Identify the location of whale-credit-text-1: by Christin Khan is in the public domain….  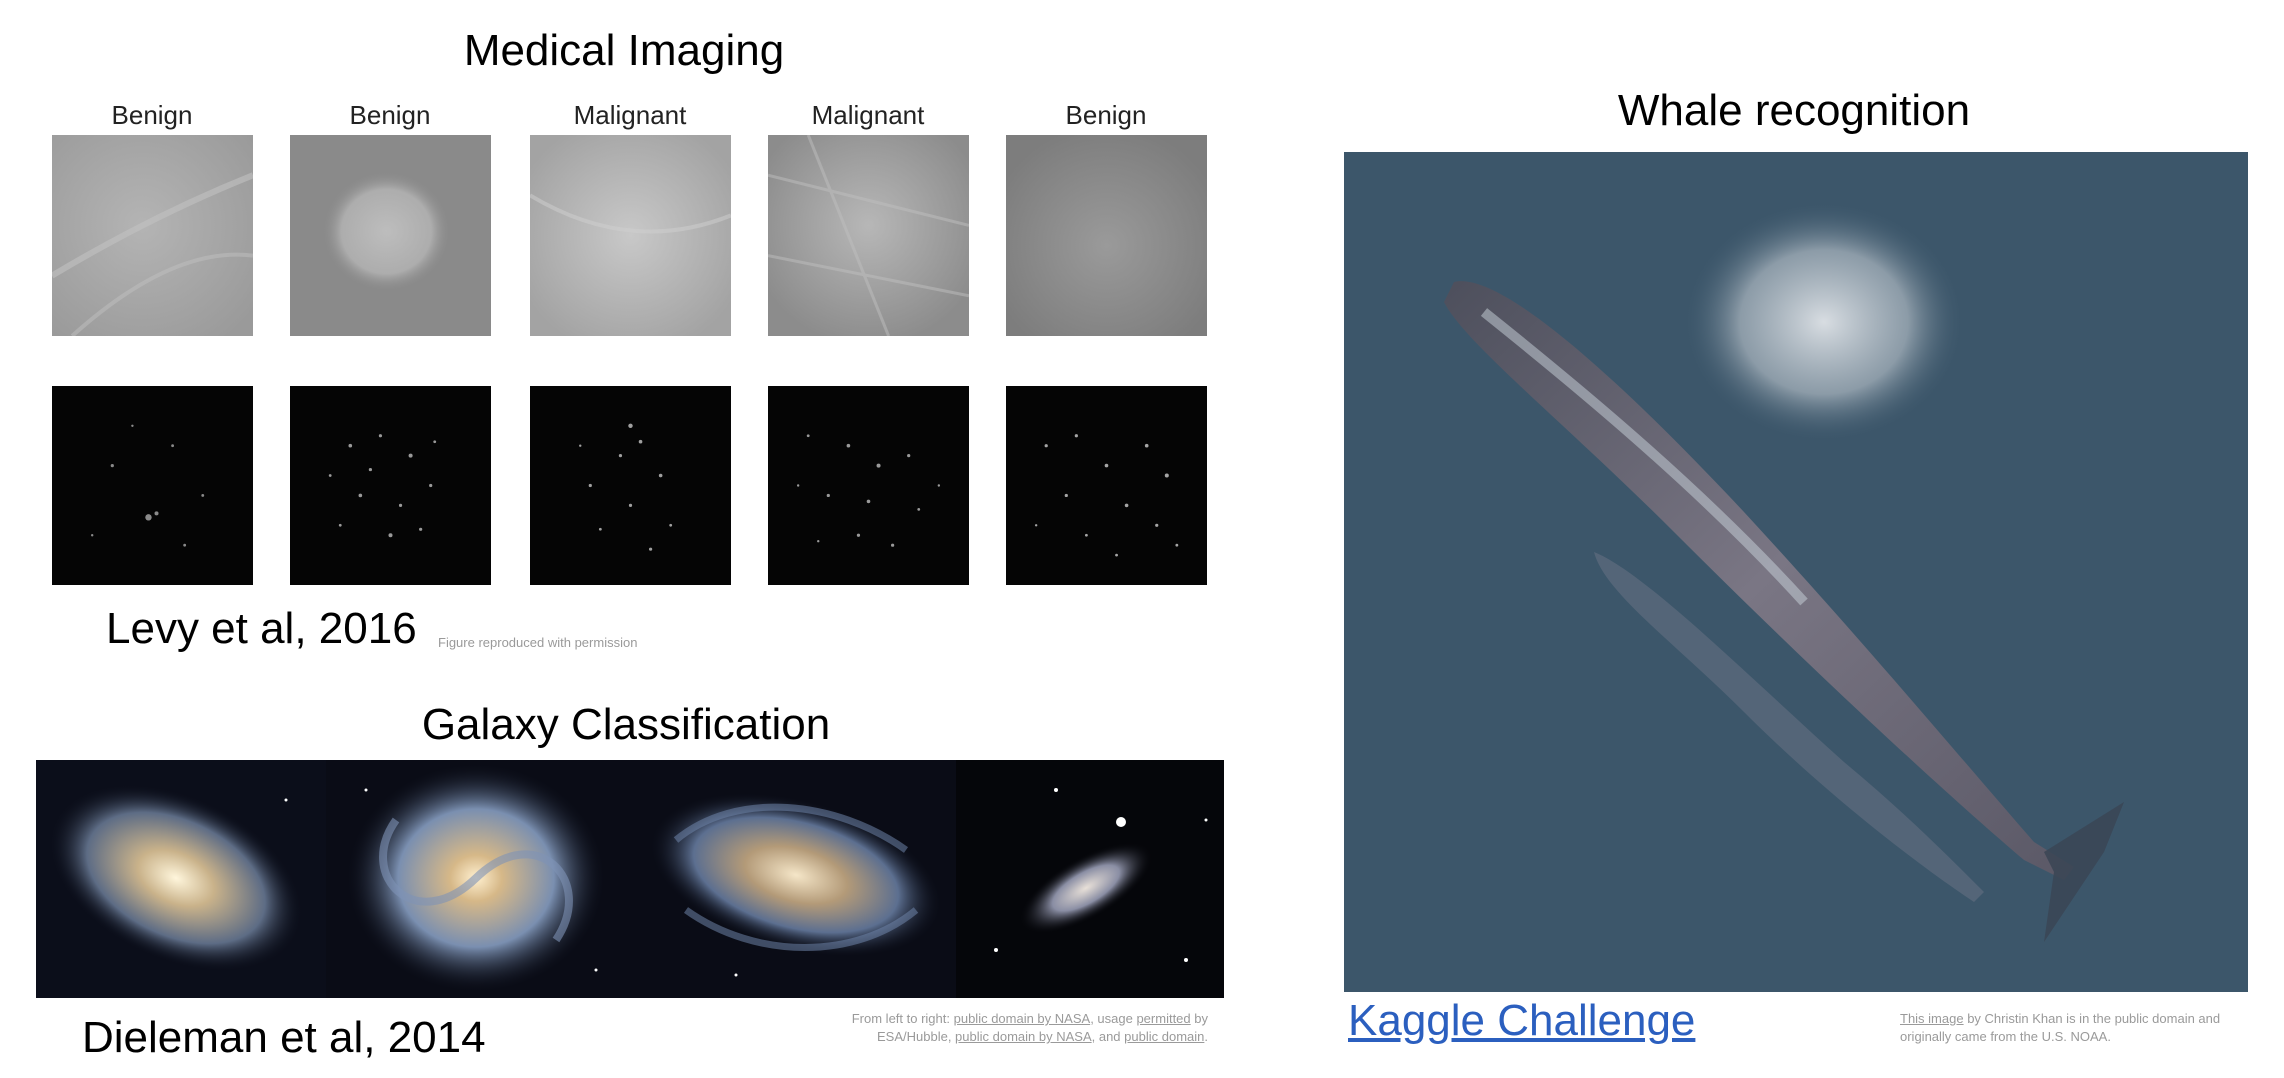
(2092, 1018).